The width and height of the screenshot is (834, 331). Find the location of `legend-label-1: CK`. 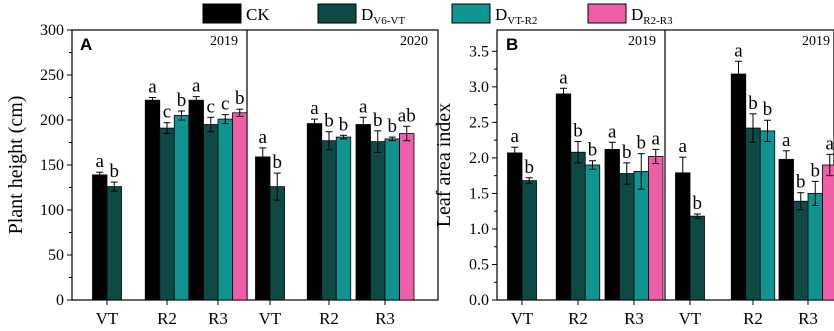

legend-label-1: CK is located at coordinates (258, 14).